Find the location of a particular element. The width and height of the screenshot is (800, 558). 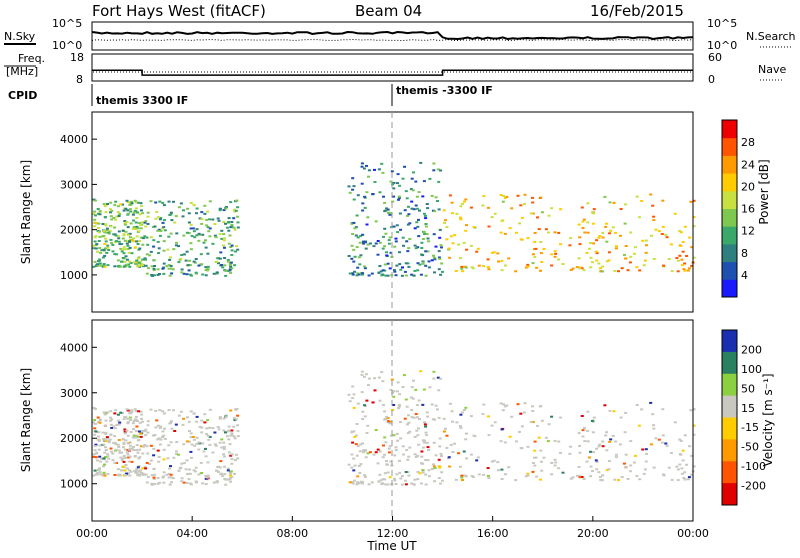

cpid-label: CPID is located at coordinates (22, 95).